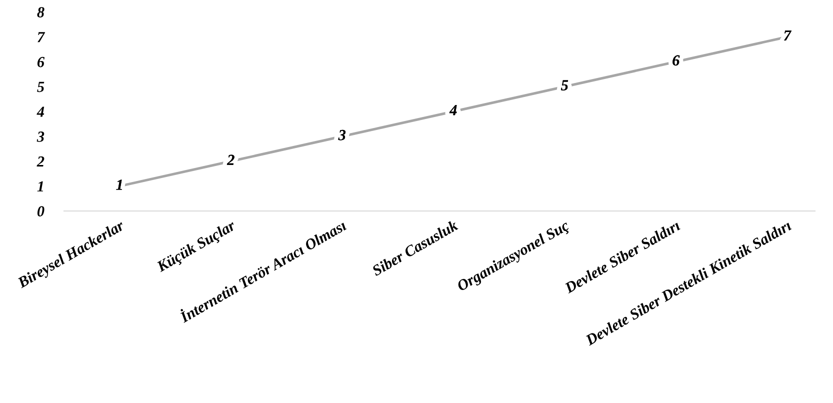 The image size is (833, 403). Describe the element at coordinates (40, 161) in the screenshot. I see `y-tick-label: 2` at that location.